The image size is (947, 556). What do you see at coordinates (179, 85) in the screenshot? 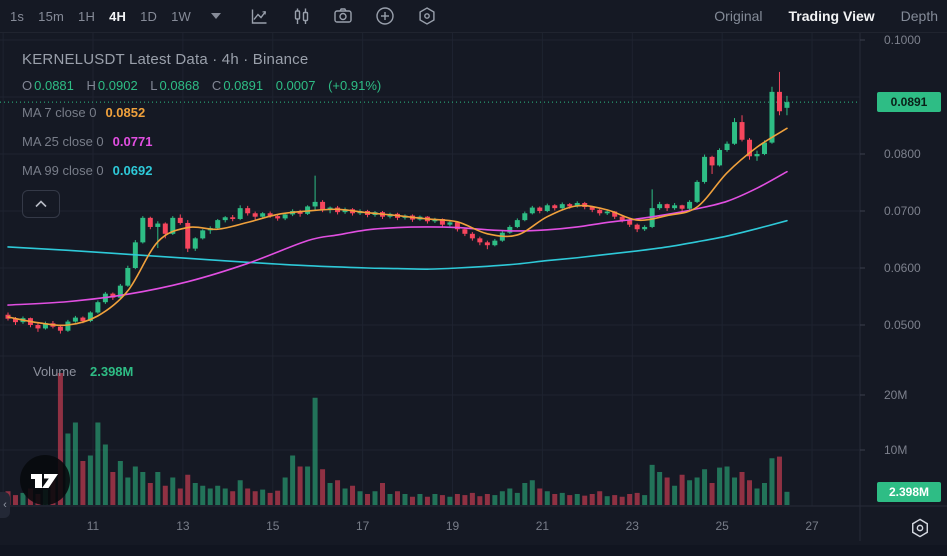
I see `low-value: 0.0868` at bounding box center [179, 85].